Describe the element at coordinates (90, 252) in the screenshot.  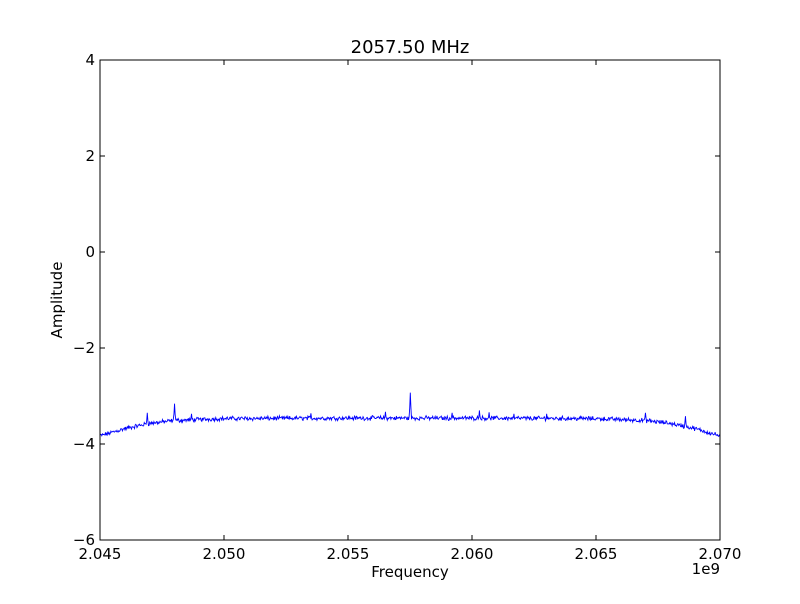
I see `y-tick-label: 0` at that location.